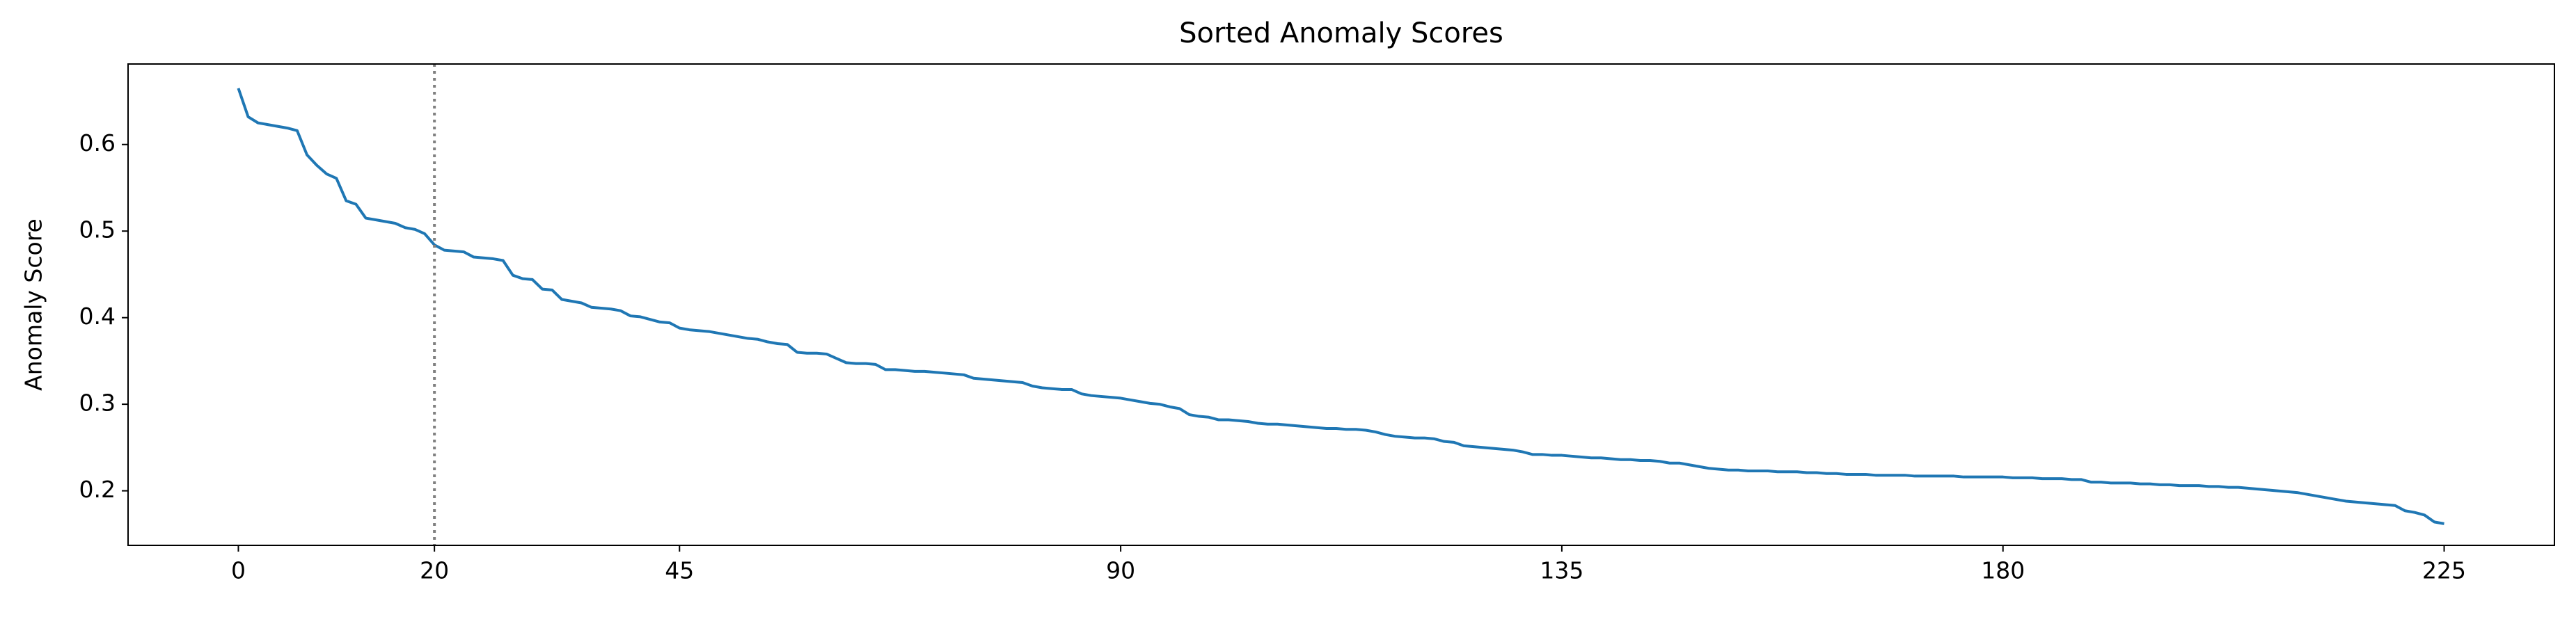 The image size is (2576, 617). I want to click on y-axis-label: Anomaly Score, so click(33, 305).